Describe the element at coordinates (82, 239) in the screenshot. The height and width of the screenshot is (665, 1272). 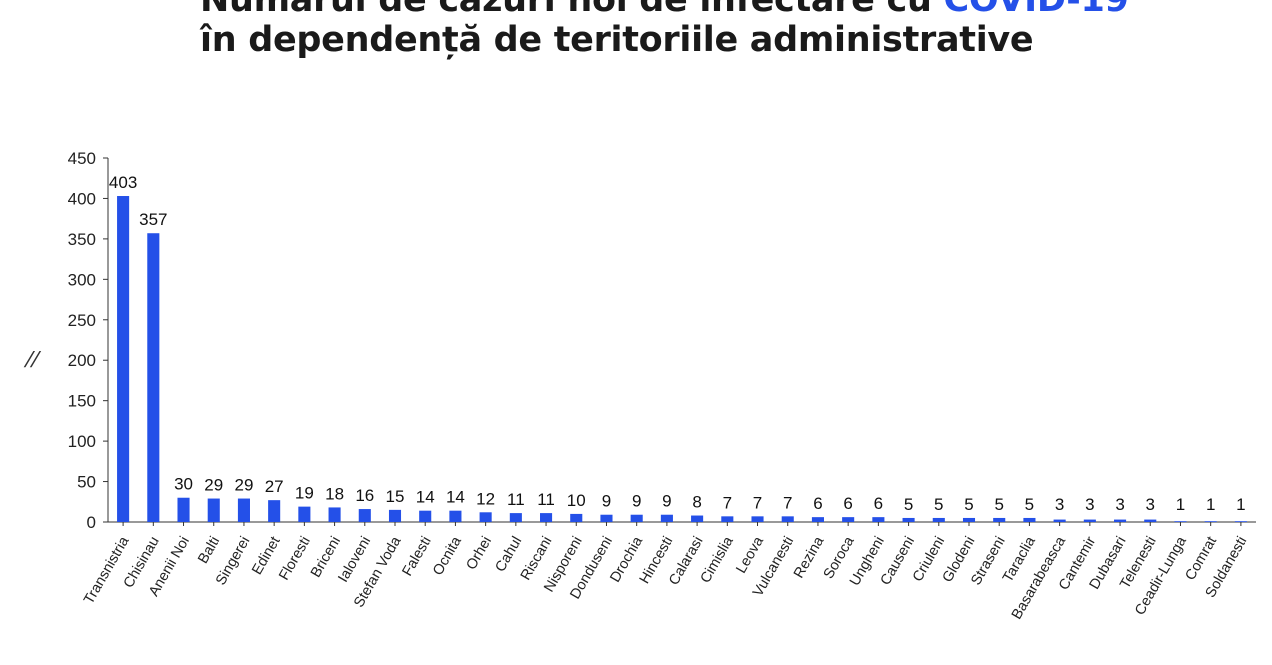
I see `y-tick-label: 350` at that location.